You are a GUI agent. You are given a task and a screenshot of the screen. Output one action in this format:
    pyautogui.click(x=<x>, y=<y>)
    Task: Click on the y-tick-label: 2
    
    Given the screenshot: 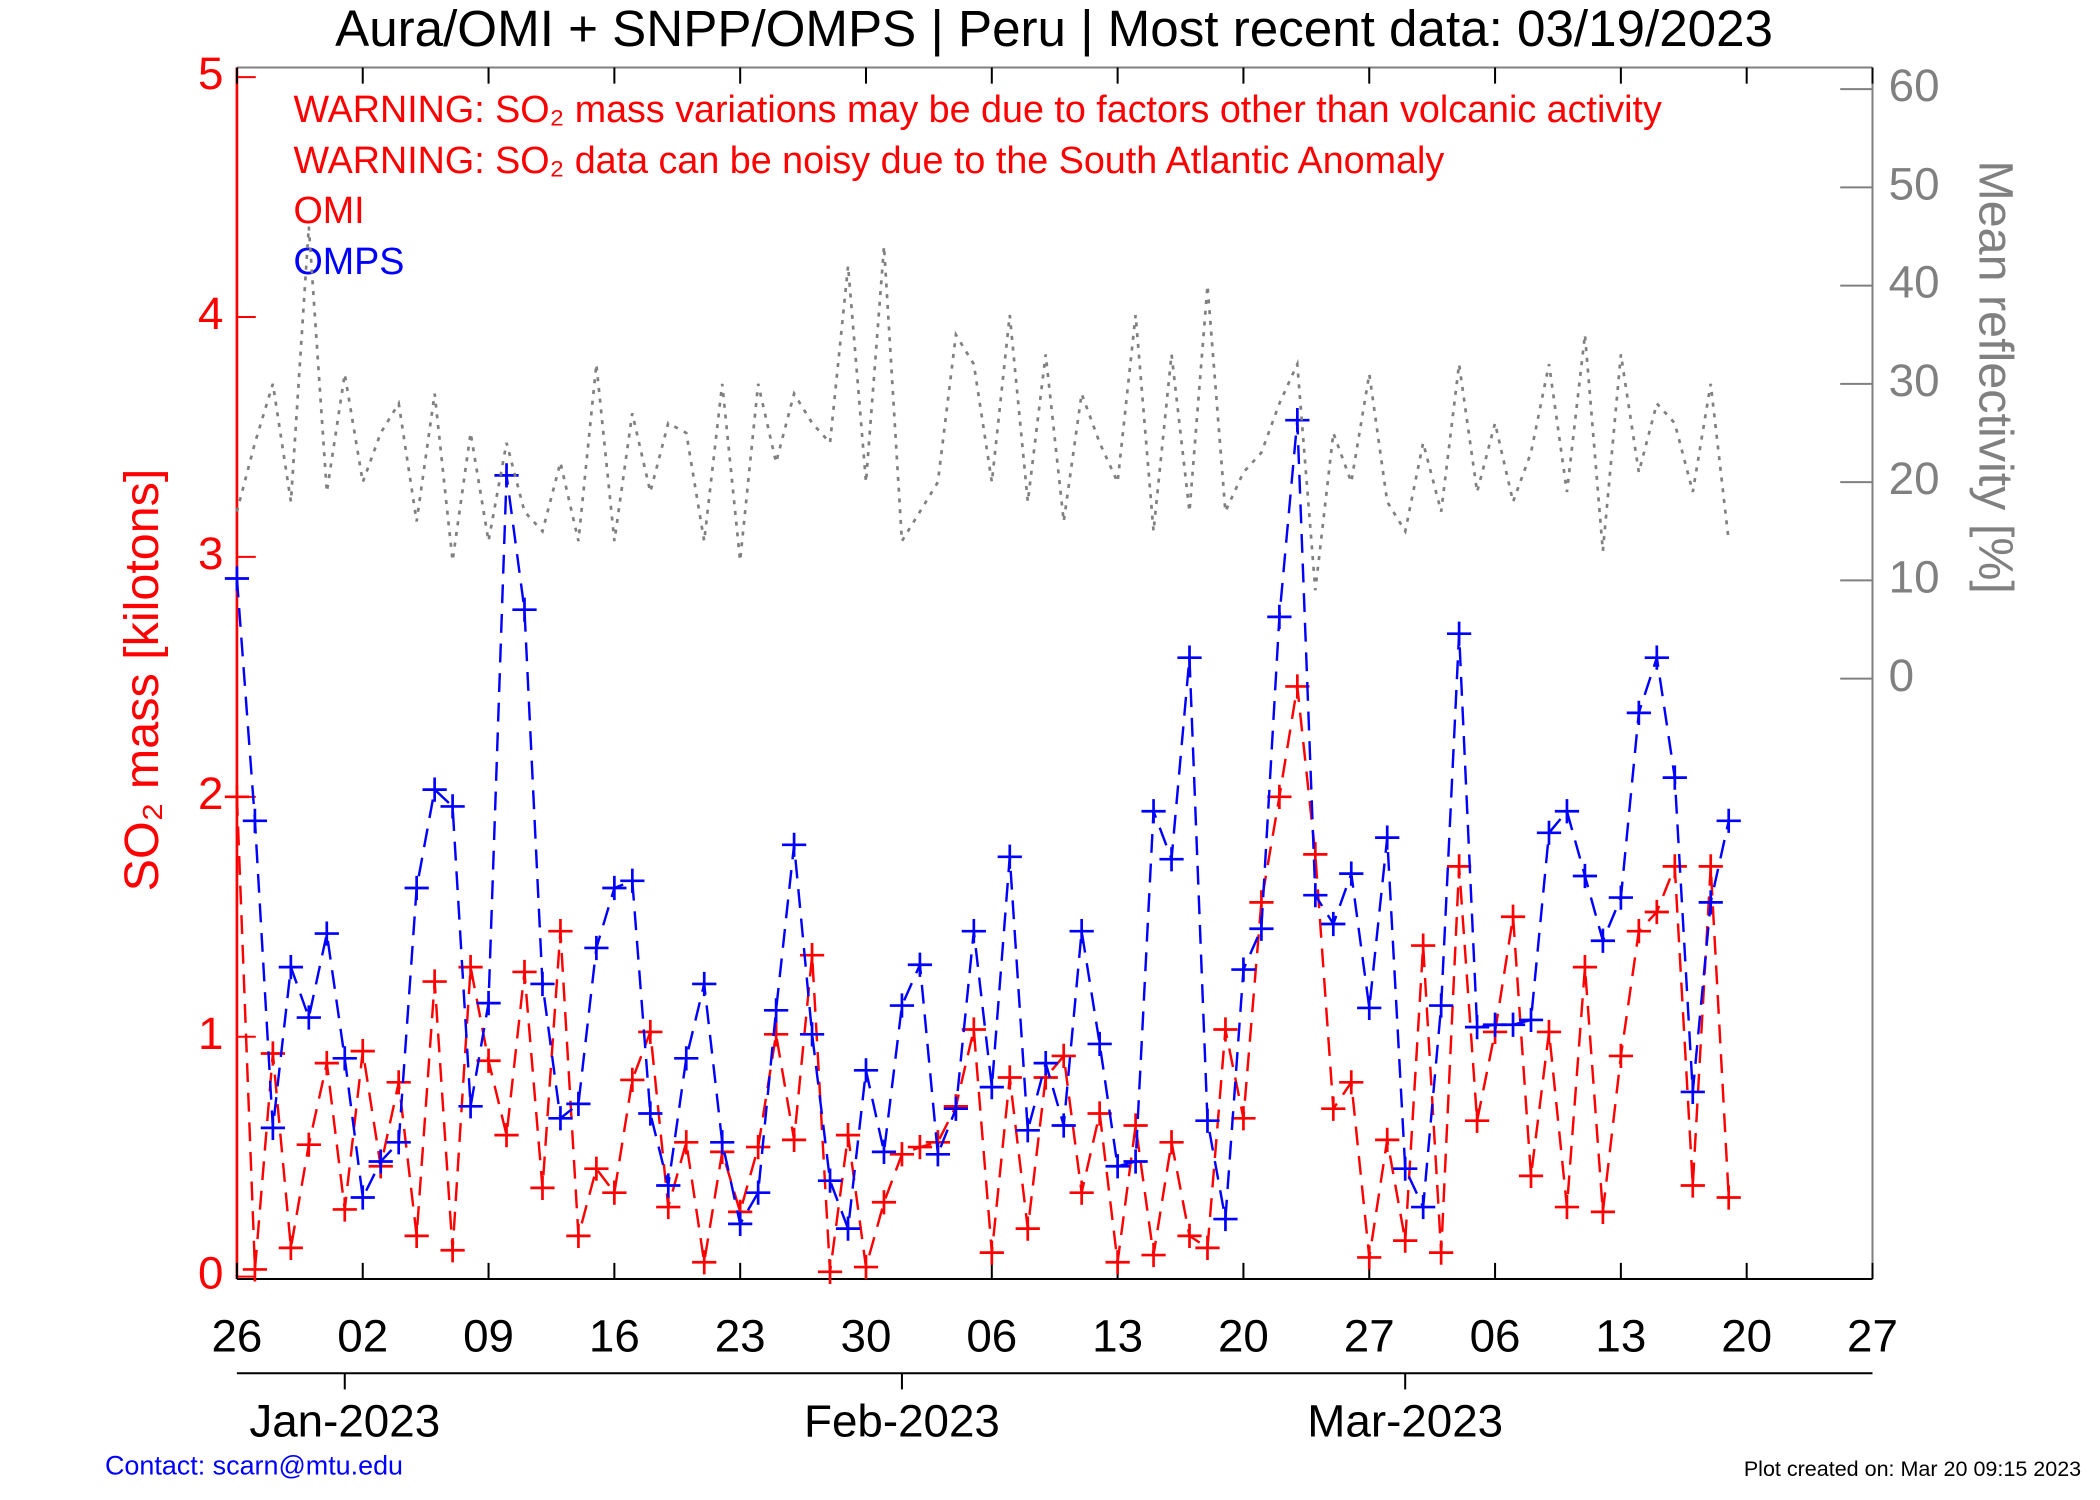 What is the action you would take?
    pyautogui.click(x=210, y=793)
    